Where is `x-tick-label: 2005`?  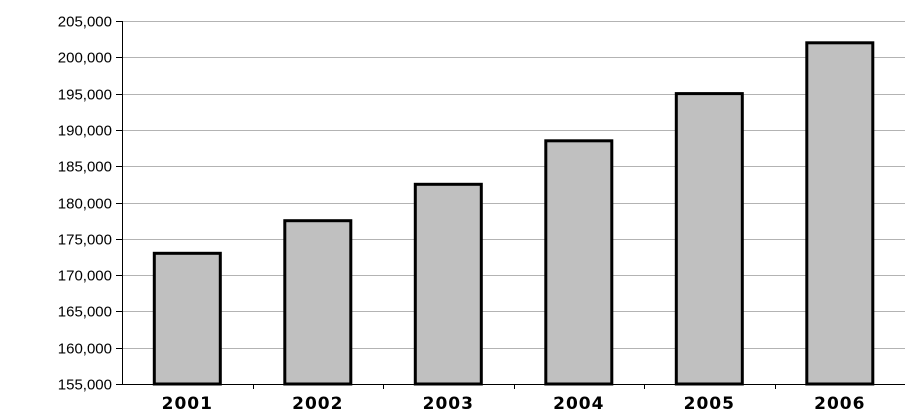
x-tick-label: 2005 is located at coordinates (709, 403).